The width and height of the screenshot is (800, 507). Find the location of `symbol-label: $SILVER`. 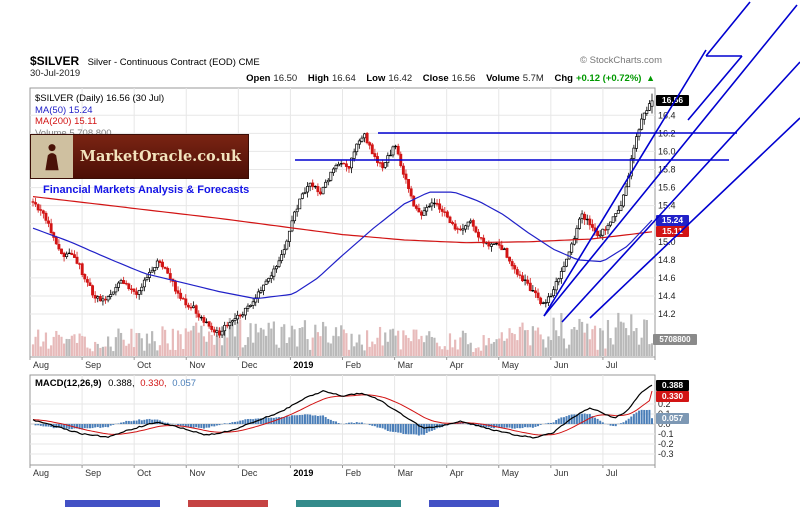

symbol-label: $SILVER is located at coordinates (55, 61).